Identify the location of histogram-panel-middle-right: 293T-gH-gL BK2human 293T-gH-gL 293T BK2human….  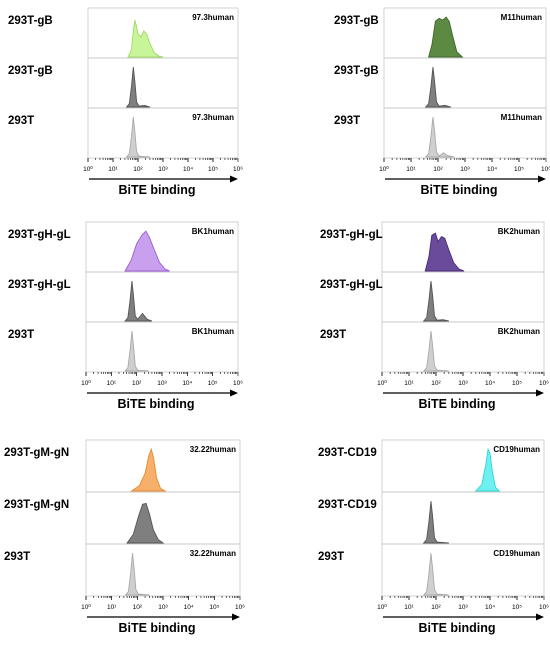
(434, 316).